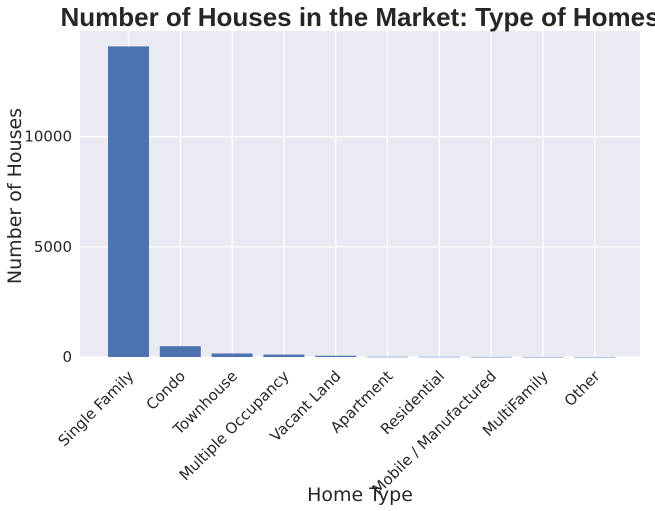  What do you see at coordinates (67, 357) in the screenshot?
I see `y-tick-label: 0` at bounding box center [67, 357].